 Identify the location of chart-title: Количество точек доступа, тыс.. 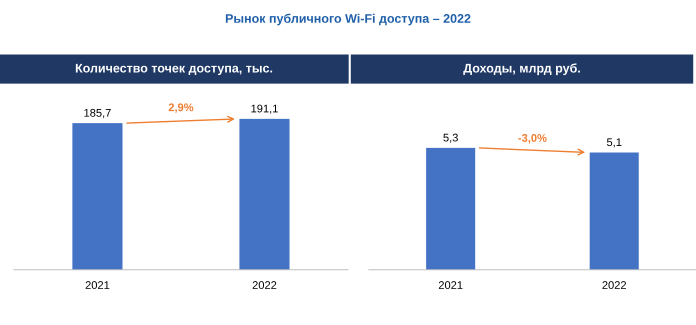
(174, 70).